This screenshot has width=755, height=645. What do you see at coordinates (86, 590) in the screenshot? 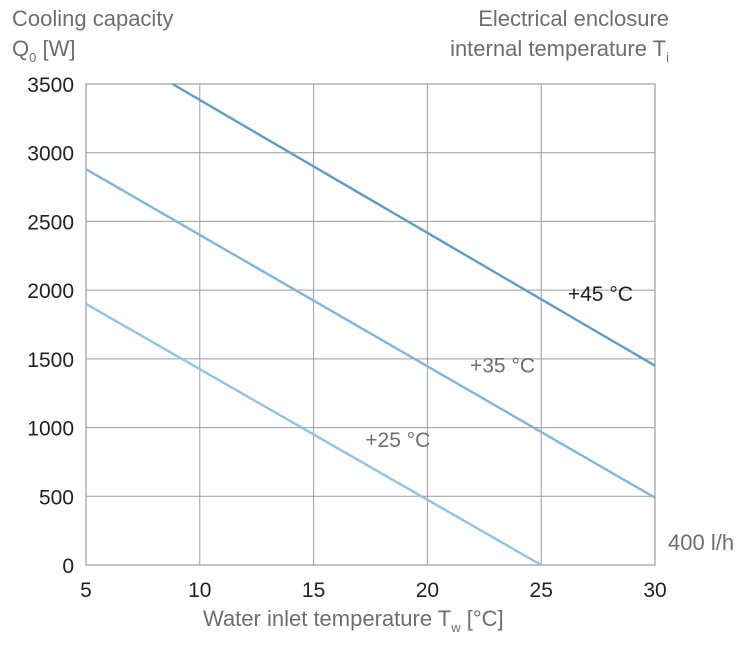
I see `x-tick-label: 5` at bounding box center [86, 590].